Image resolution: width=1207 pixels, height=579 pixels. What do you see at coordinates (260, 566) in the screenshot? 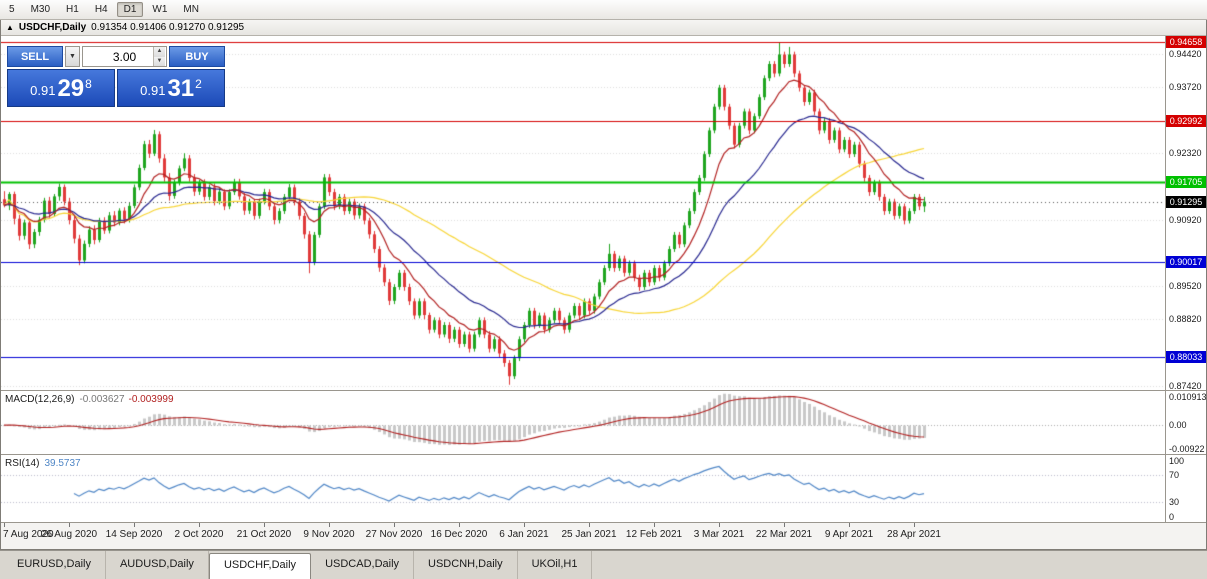
I see `tab-usdchf-daily: USDCHF,Daily` at bounding box center [260, 566].